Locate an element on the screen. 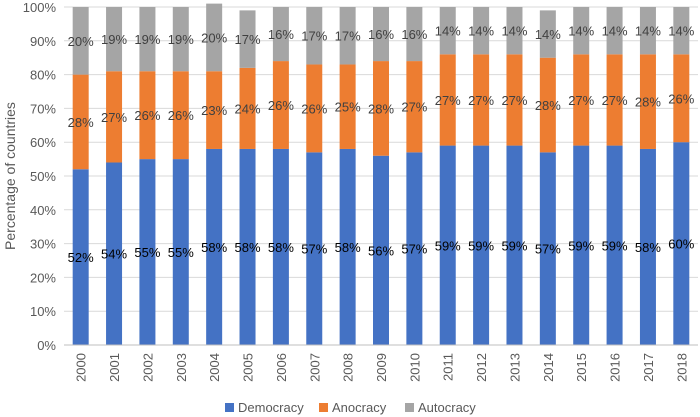  x-tick-label: 2014 is located at coordinates (548, 367).